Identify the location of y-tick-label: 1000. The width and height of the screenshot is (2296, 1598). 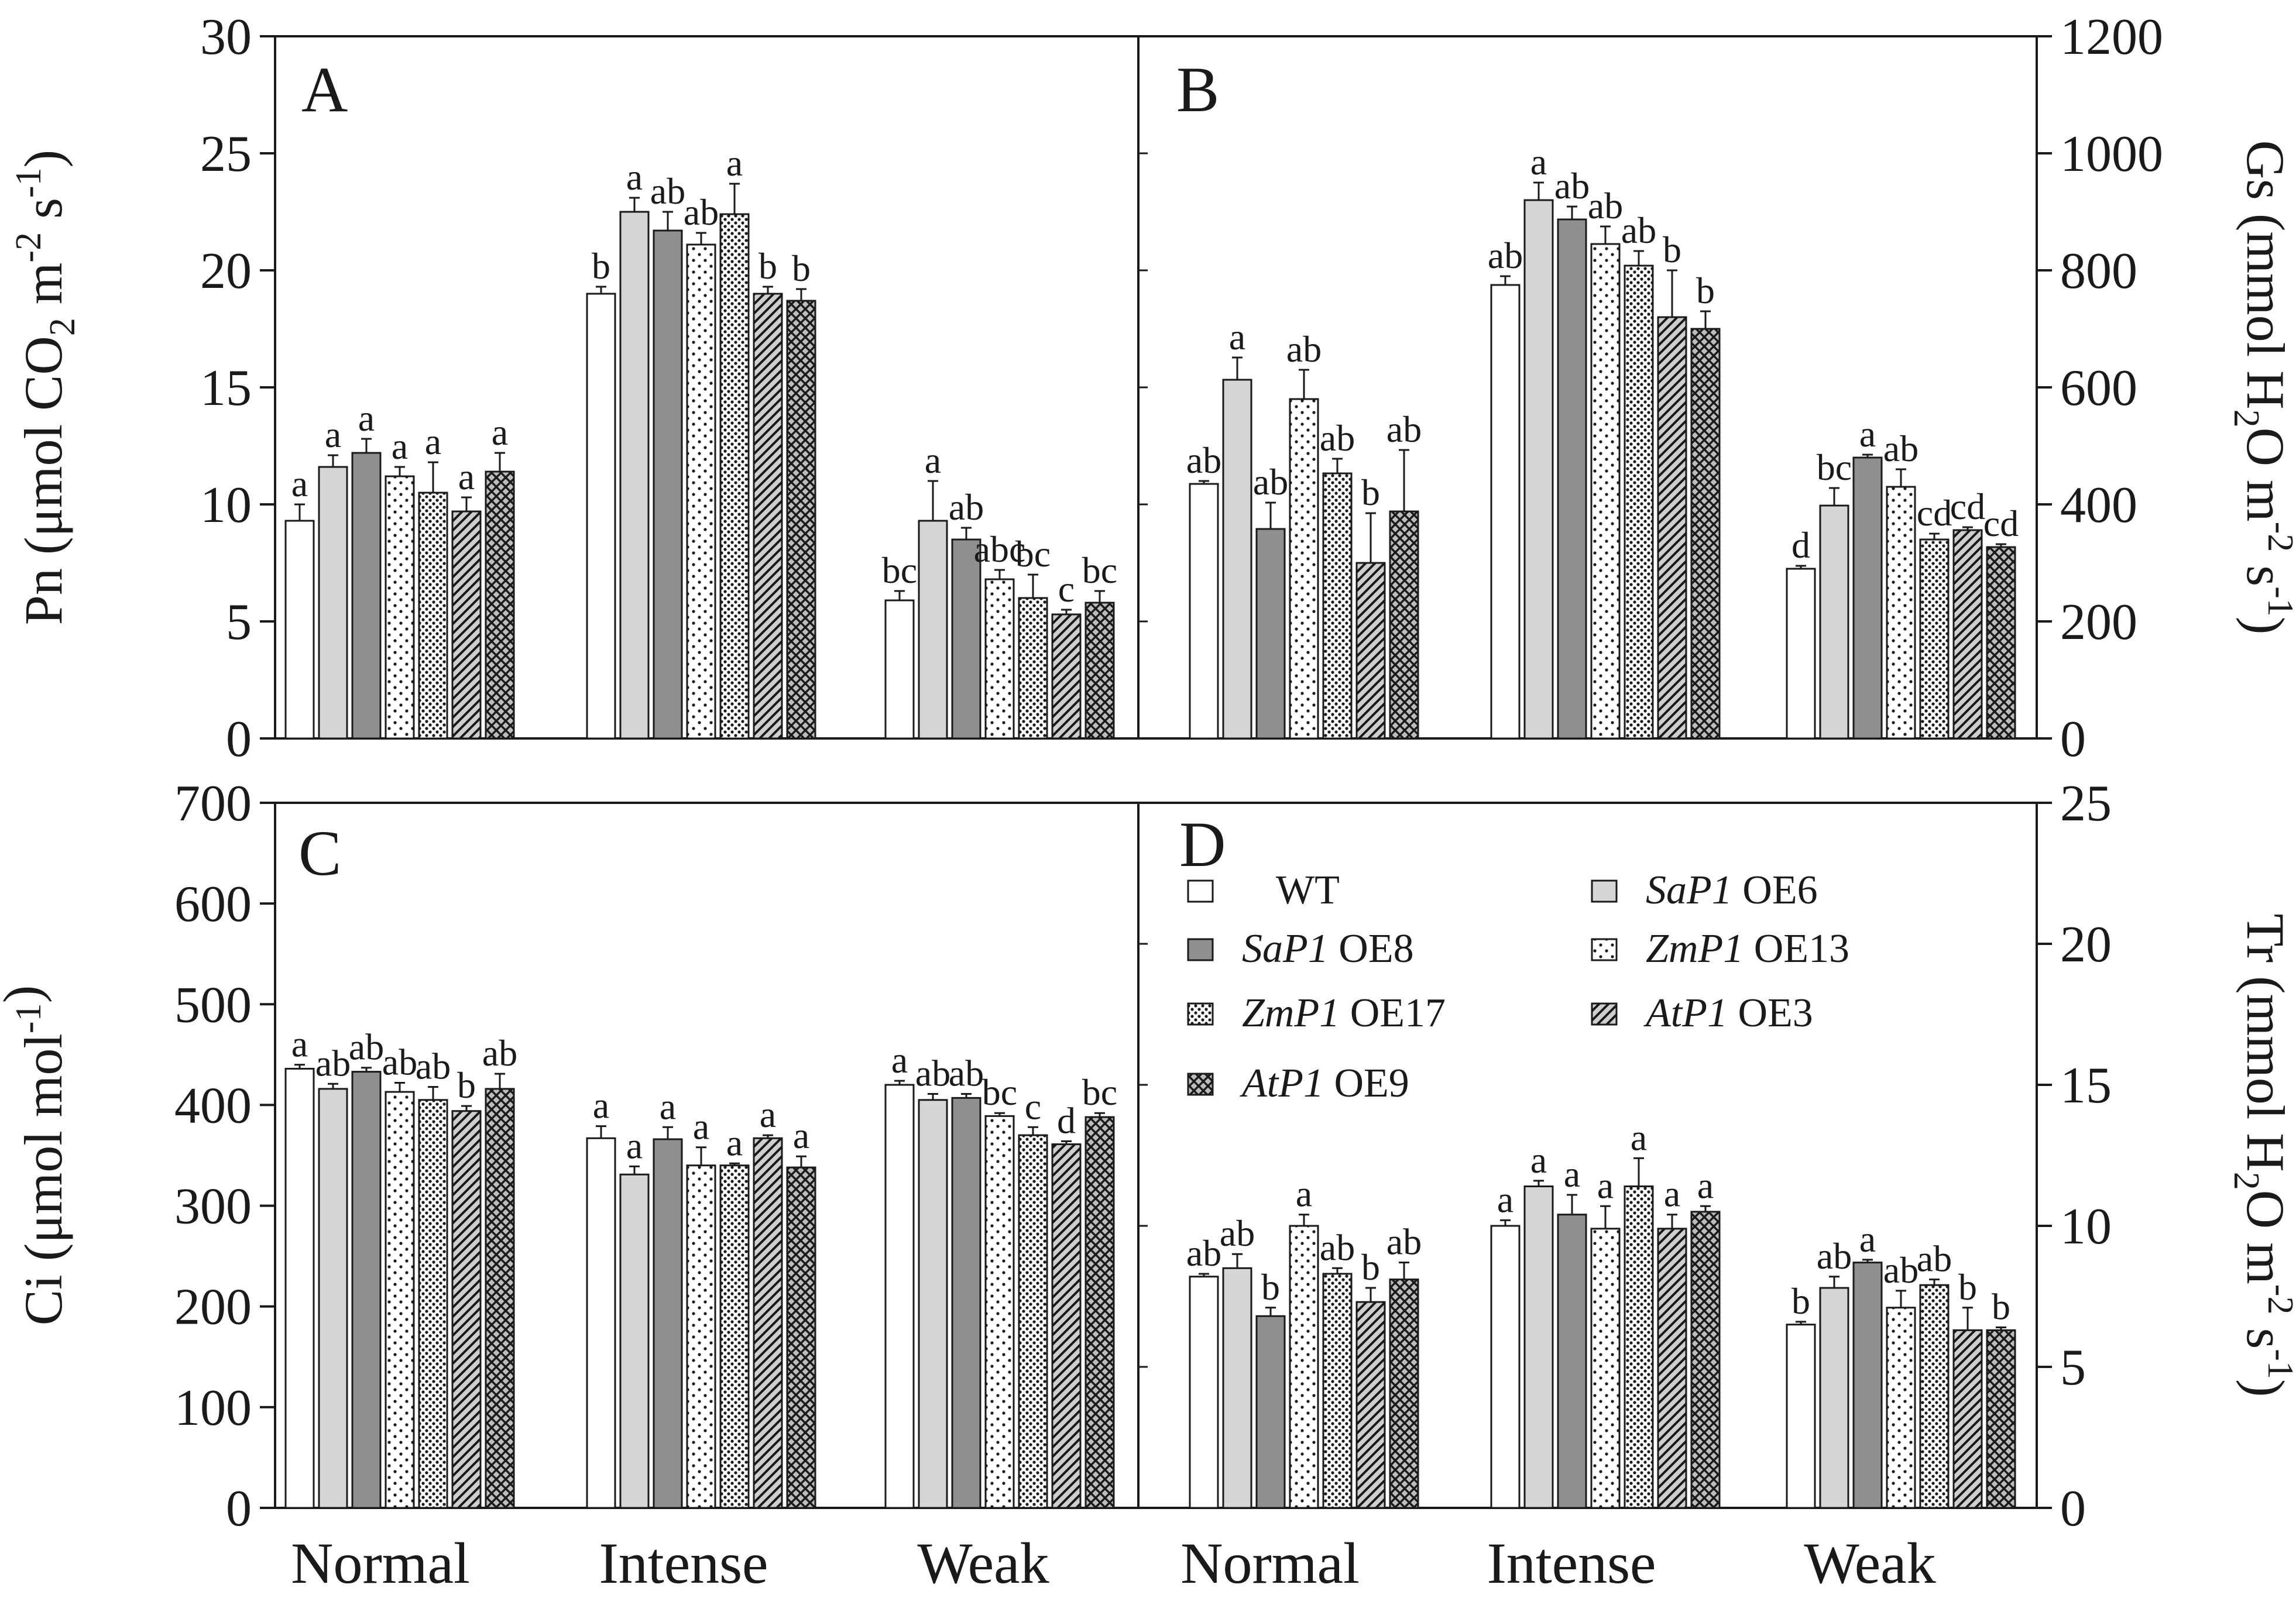
(2111, 154).